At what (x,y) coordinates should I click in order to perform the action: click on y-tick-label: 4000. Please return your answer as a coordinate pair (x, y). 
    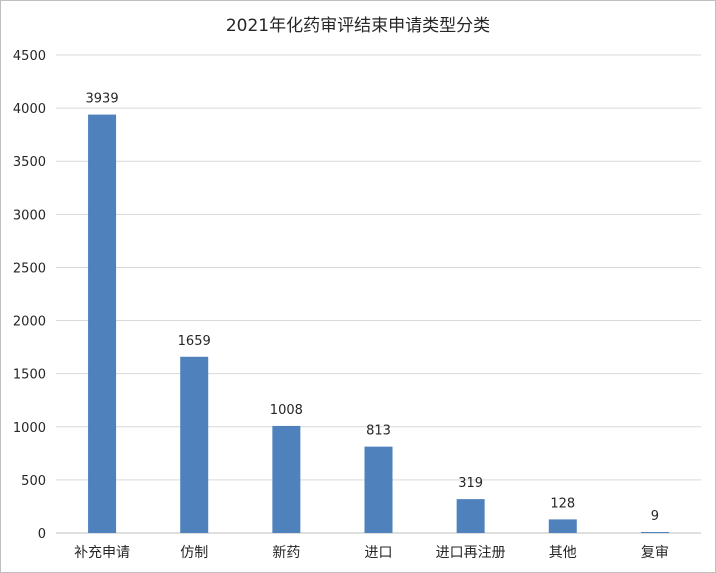
    Looking at the image, I should click on (29, 109).